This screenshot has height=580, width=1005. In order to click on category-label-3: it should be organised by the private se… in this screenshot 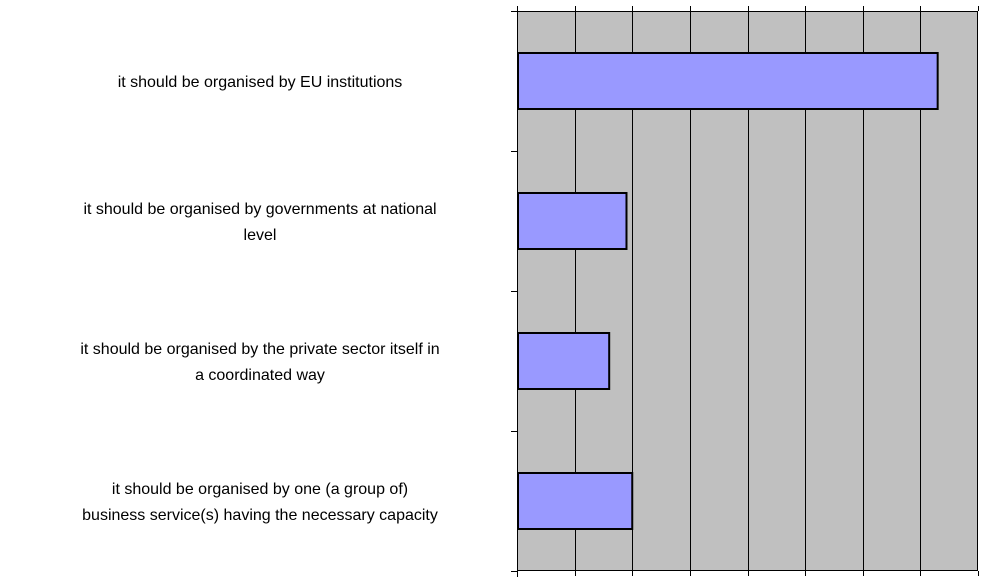, I will do `click(259, 362)`.